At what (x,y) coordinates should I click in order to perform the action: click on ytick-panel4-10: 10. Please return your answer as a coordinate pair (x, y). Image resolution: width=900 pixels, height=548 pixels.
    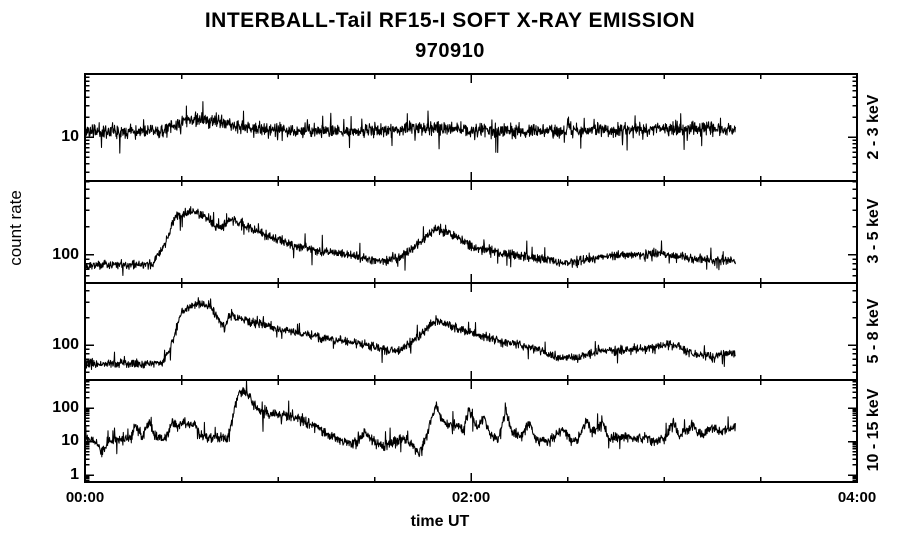
    Looking at the image, I should click on (70, 440).